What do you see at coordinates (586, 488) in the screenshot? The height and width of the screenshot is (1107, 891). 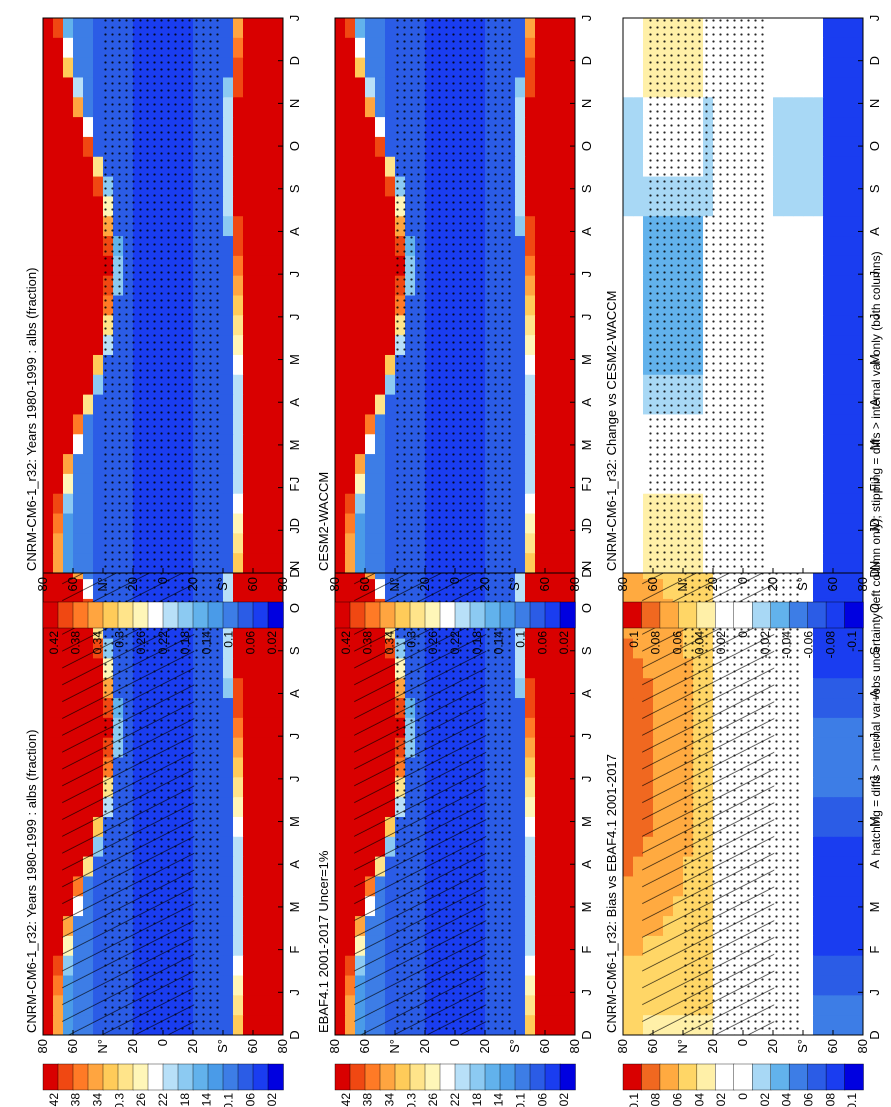 I see `x-tick-label: F` at bounding box center [586, 488].